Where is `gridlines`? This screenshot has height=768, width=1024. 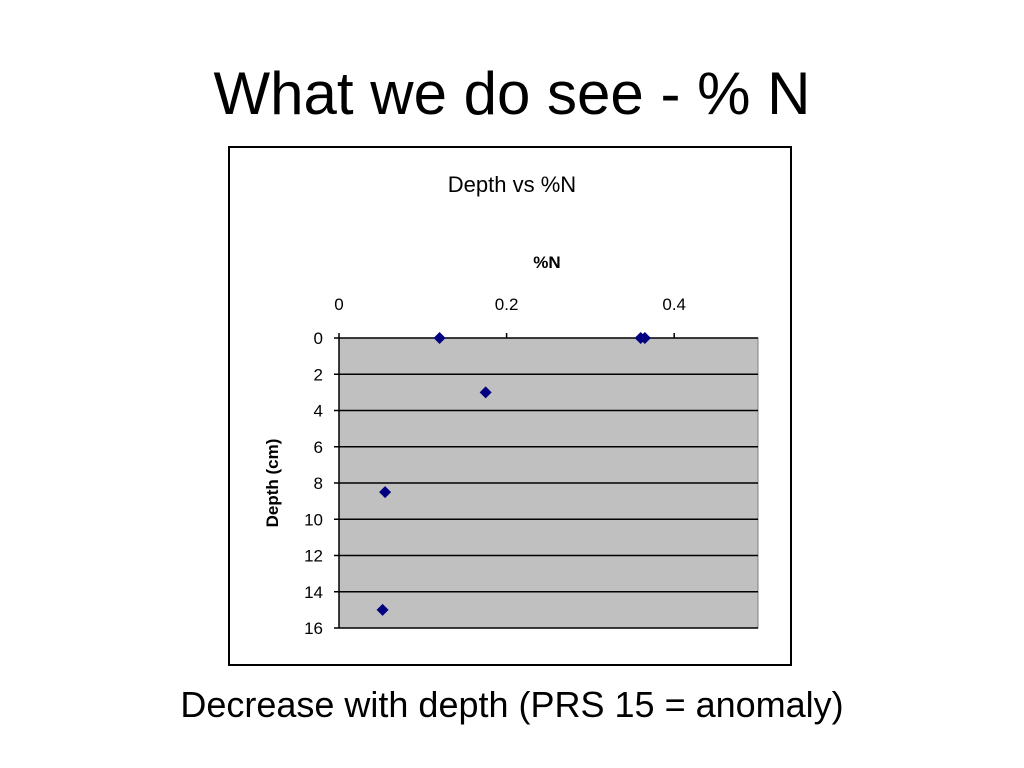 gridlines is located at coordinates (548, 501).